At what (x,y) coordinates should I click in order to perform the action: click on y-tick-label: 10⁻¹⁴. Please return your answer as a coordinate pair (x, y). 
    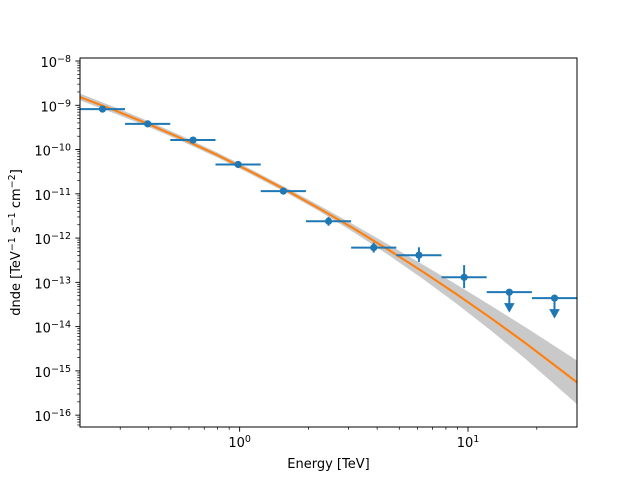
    Looking at the image, I should click on (52, 328).